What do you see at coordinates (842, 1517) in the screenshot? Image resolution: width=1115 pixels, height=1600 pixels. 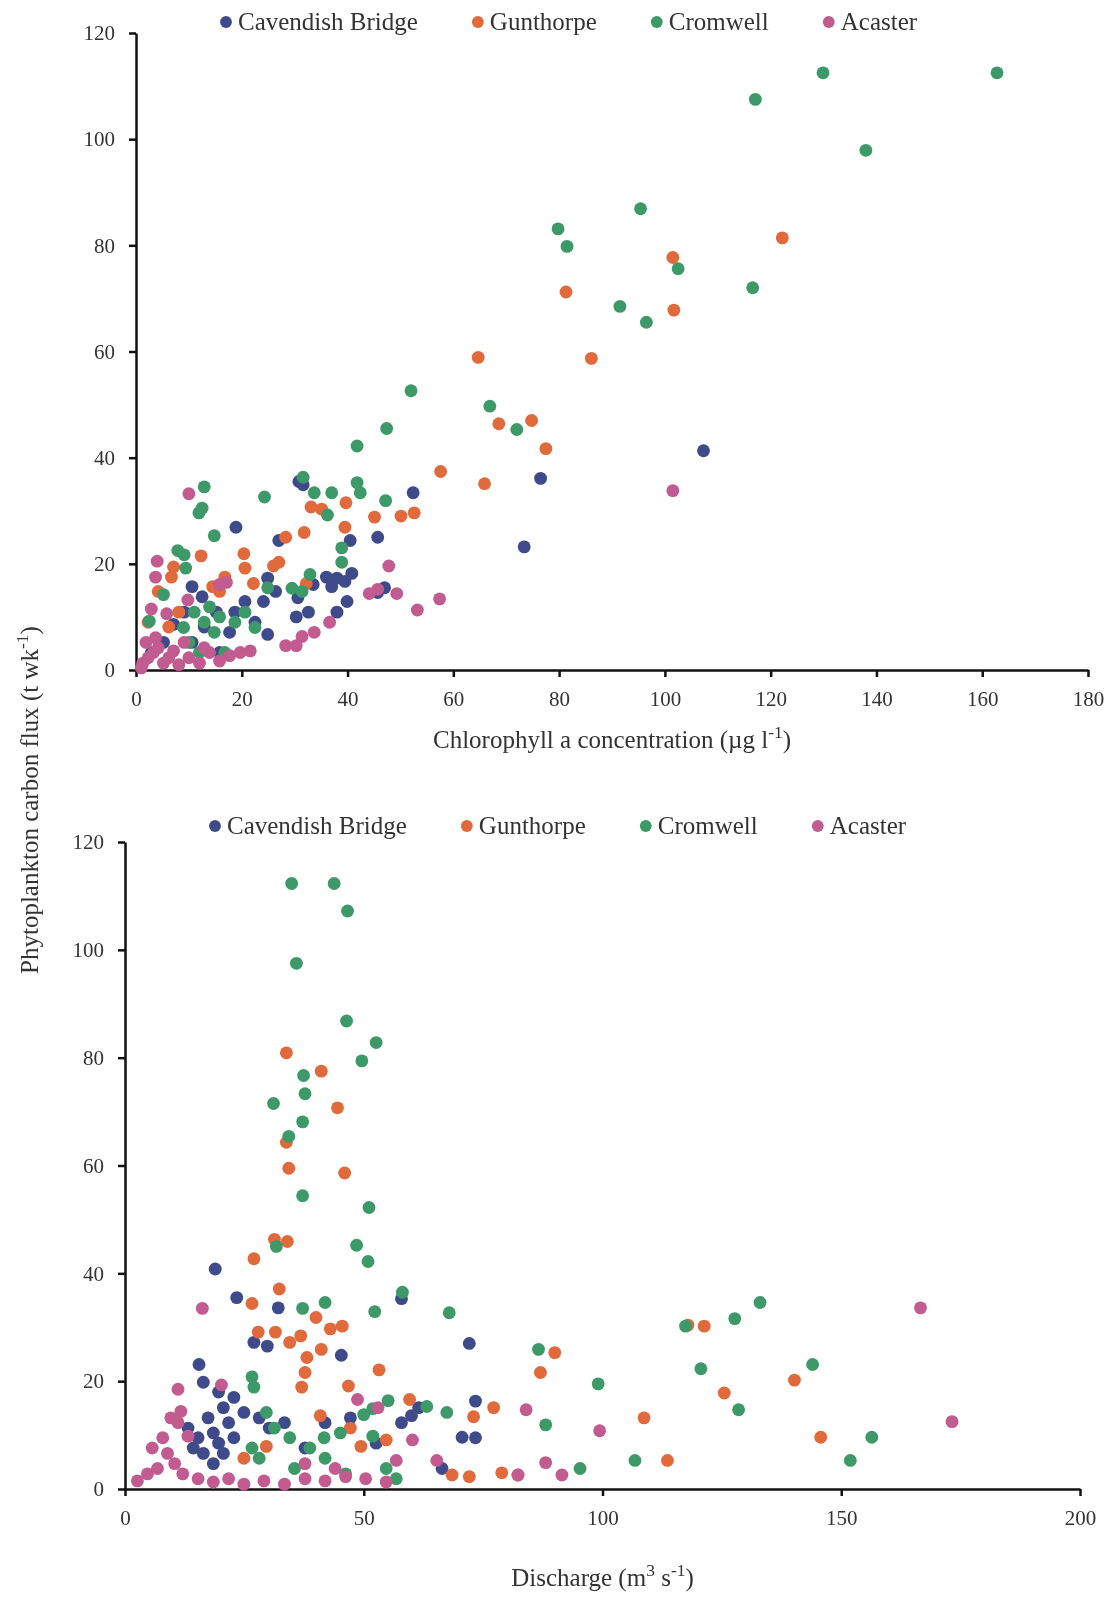 I see `x-tick-label: 150` at bounding box center [842, 1517].